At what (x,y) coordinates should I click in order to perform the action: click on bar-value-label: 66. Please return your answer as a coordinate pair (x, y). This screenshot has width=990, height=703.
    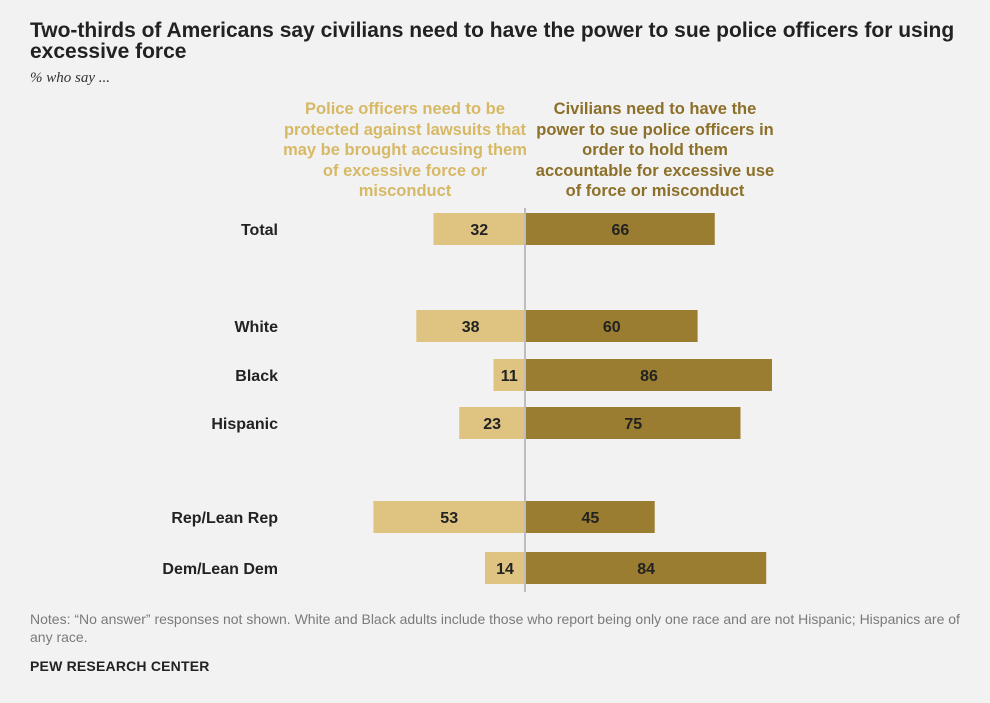
    Looking at the image, I should click on (620, 230).